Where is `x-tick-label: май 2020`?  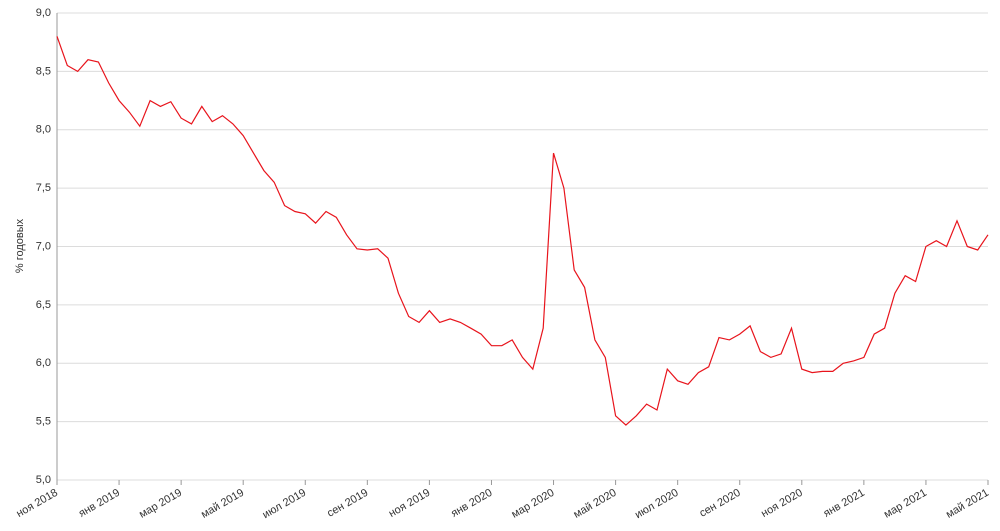 x-tick-label: май 2020 is located at coordinates (595, 504).